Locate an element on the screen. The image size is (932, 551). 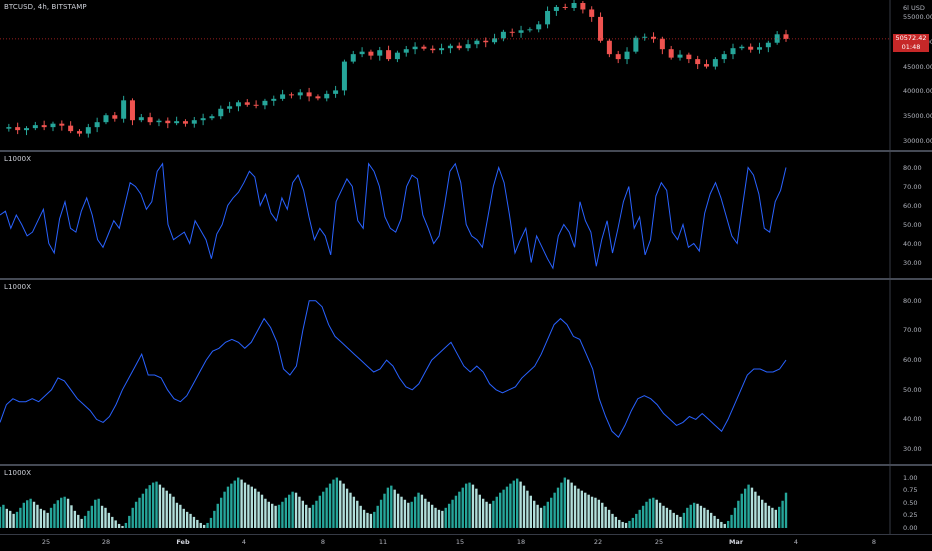
scale-mode: 6l USD is located at coordinates (914, 8).